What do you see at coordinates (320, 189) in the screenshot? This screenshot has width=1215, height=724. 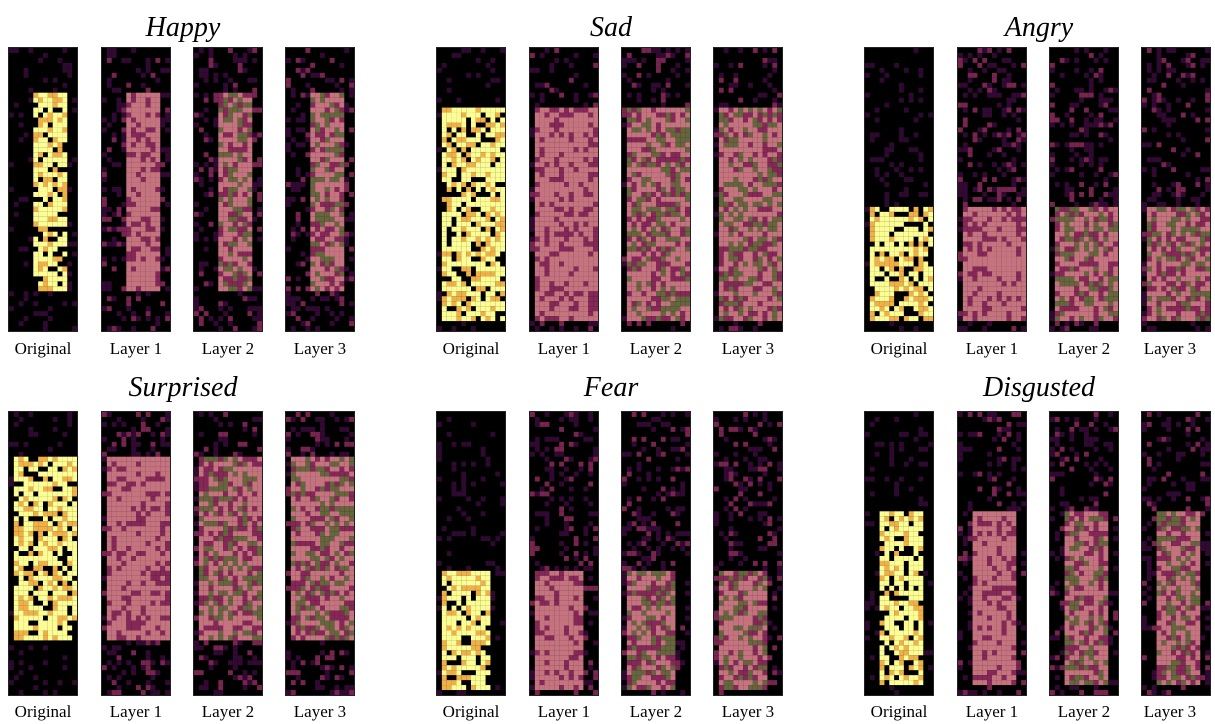 I see `spectrogram-happy-layer3` at bounding box center [320, 189].